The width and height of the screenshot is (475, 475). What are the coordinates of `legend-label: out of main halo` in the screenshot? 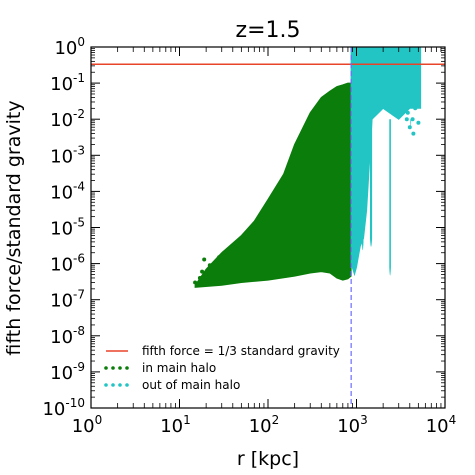 It's located at (191, 385).